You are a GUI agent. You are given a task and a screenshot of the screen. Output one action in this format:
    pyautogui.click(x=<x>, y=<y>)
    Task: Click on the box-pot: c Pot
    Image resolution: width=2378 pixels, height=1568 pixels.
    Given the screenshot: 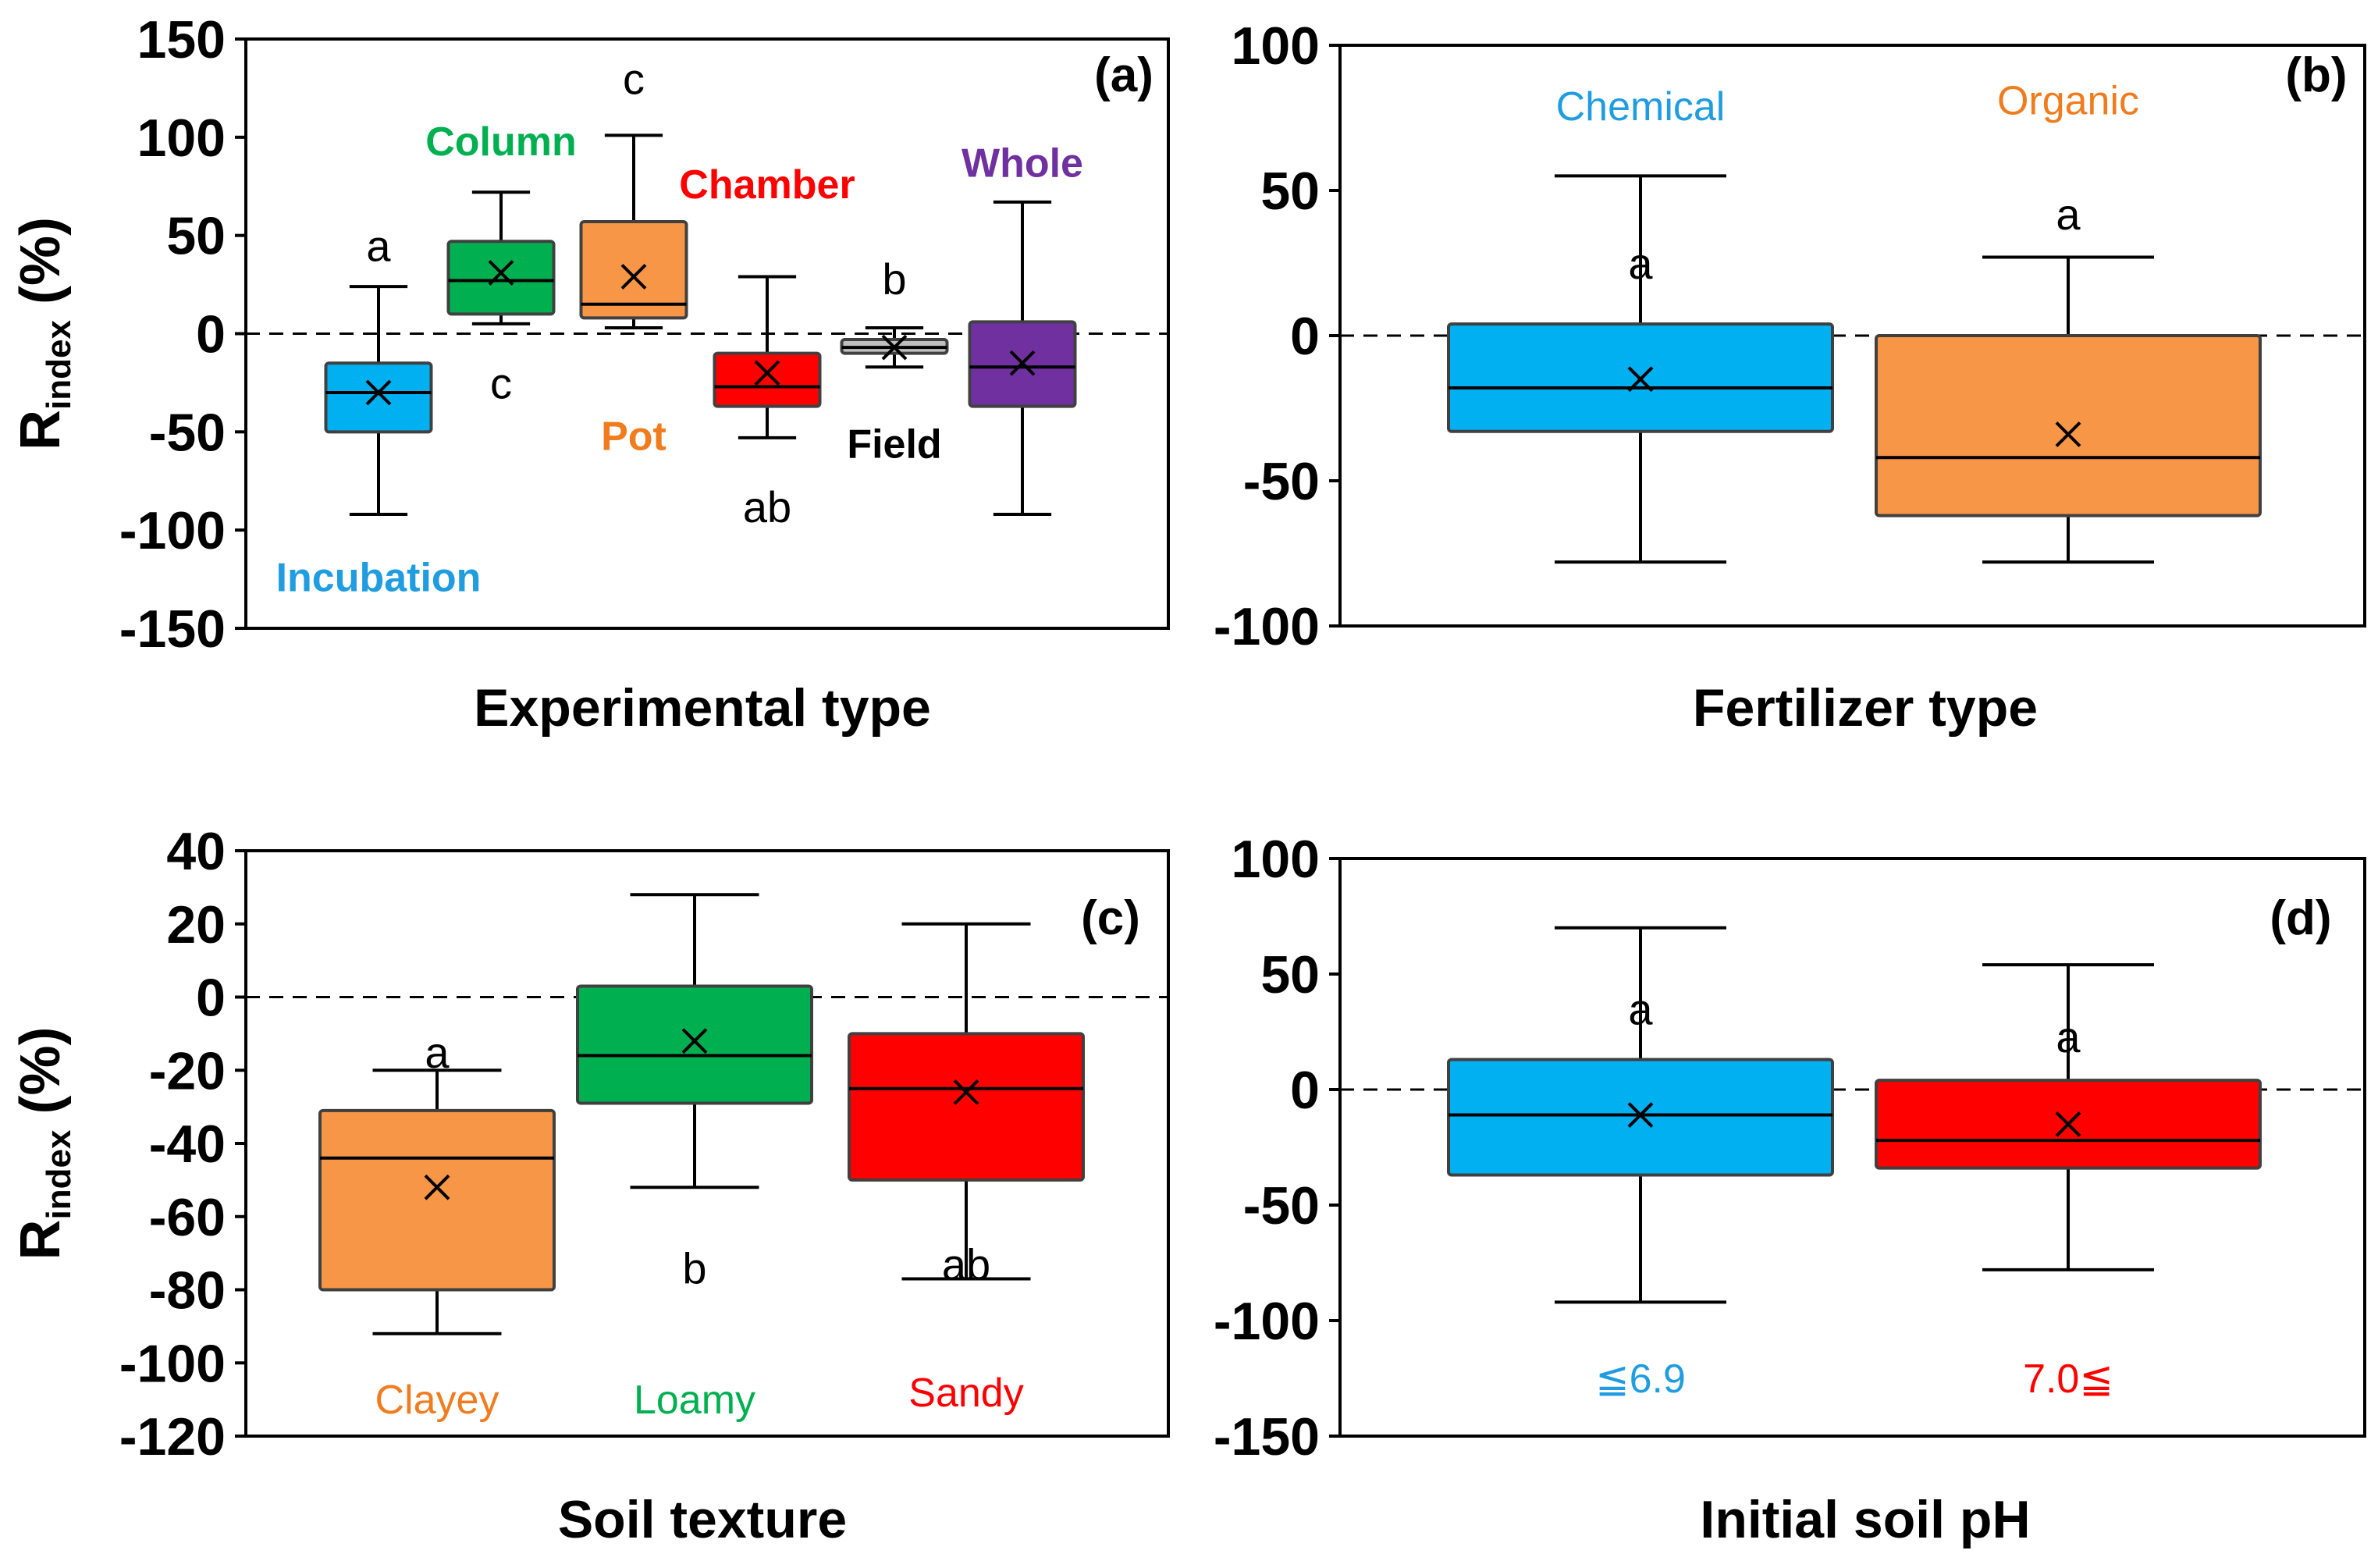 What is the action you would take?
    pyautogui.click(x=633, y=256)
    